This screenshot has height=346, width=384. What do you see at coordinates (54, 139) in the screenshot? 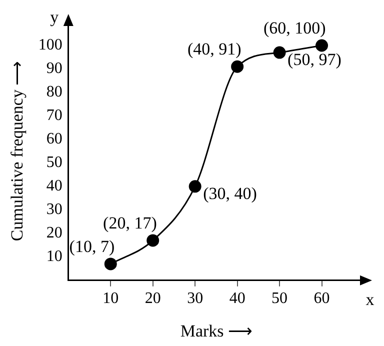
I see `y-tick-label: 60` at bounding box center [54, 139].